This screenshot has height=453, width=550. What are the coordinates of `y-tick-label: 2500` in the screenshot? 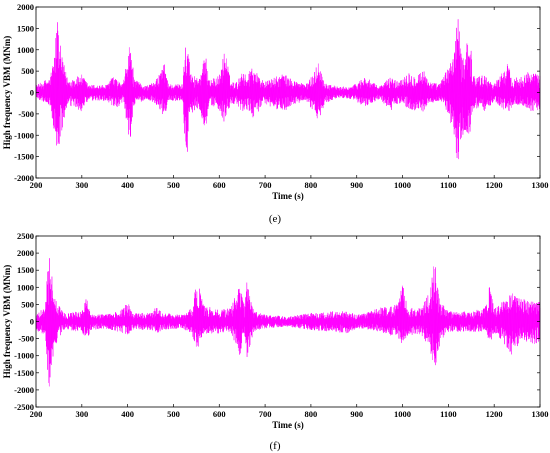 It's located at (25, 236).